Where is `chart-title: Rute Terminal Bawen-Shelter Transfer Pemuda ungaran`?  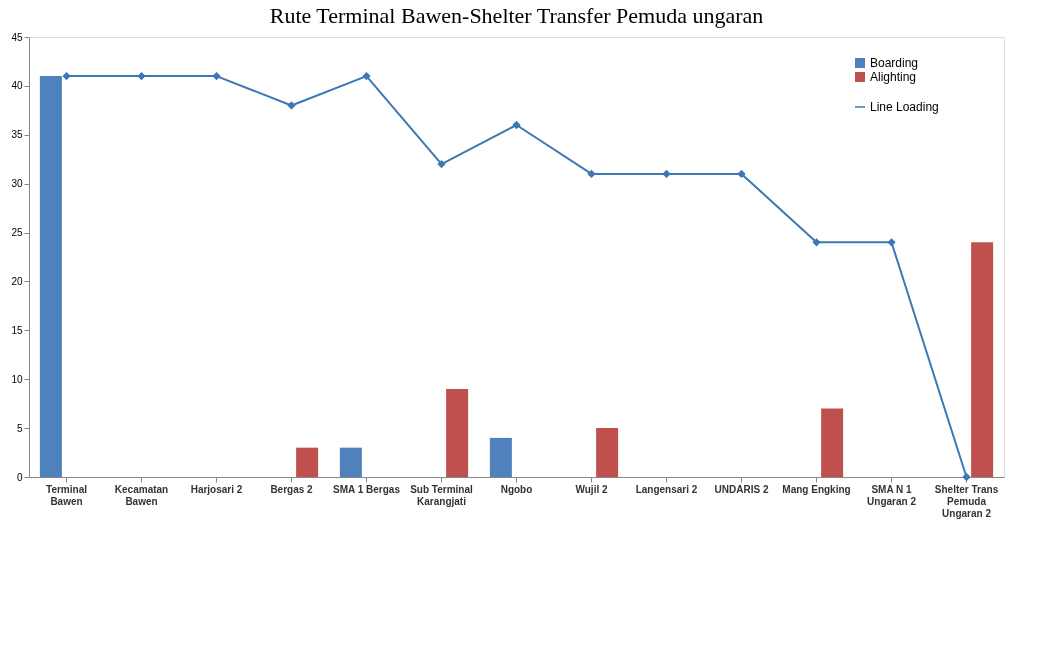 chart-title: Rute Terminal Bawen-Shelter Transfer Pemuda ungaran is located at coordinates (516, 15).